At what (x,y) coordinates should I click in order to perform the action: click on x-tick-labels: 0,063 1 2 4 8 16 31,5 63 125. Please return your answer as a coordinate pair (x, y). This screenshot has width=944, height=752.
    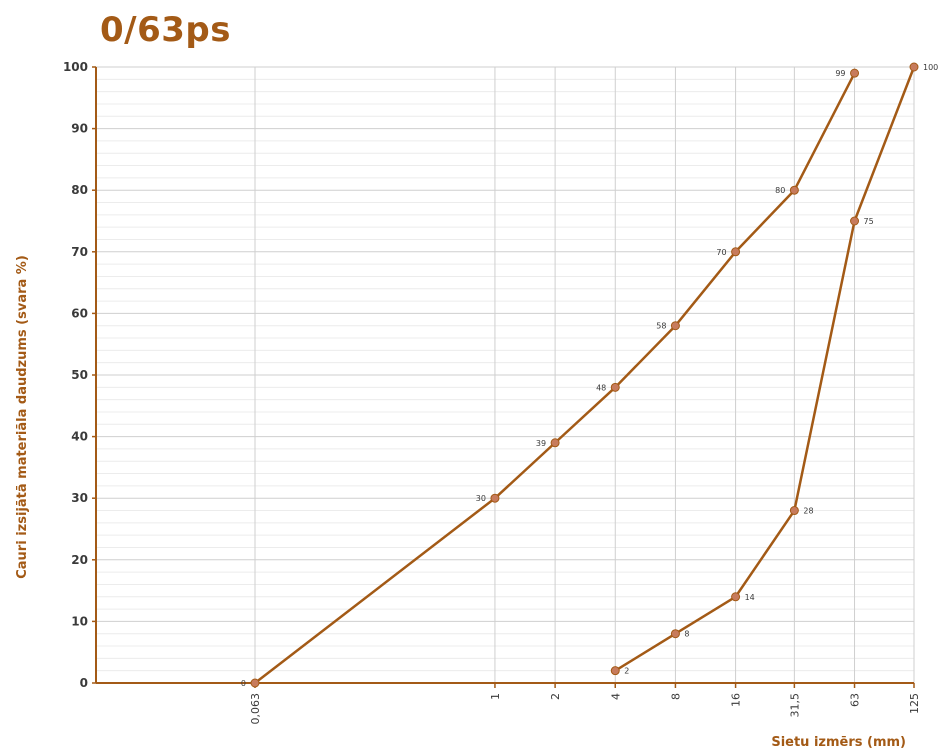
    Looking at the image, I should click on (585, 709).